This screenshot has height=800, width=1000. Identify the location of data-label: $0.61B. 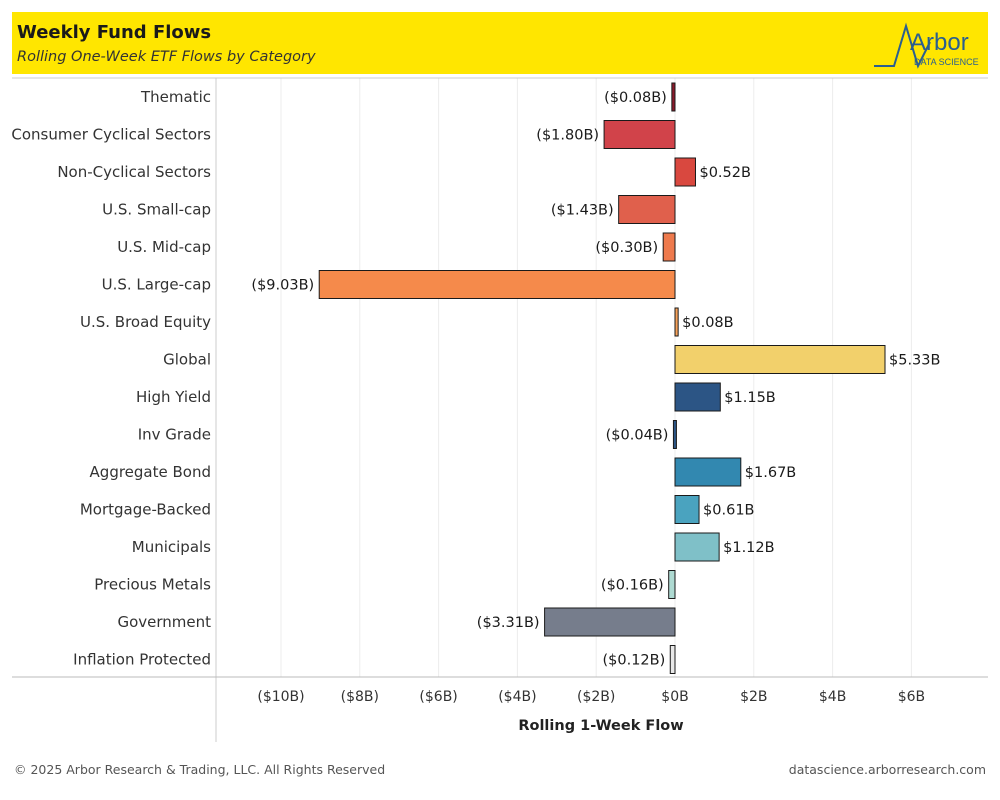
(728, 511).